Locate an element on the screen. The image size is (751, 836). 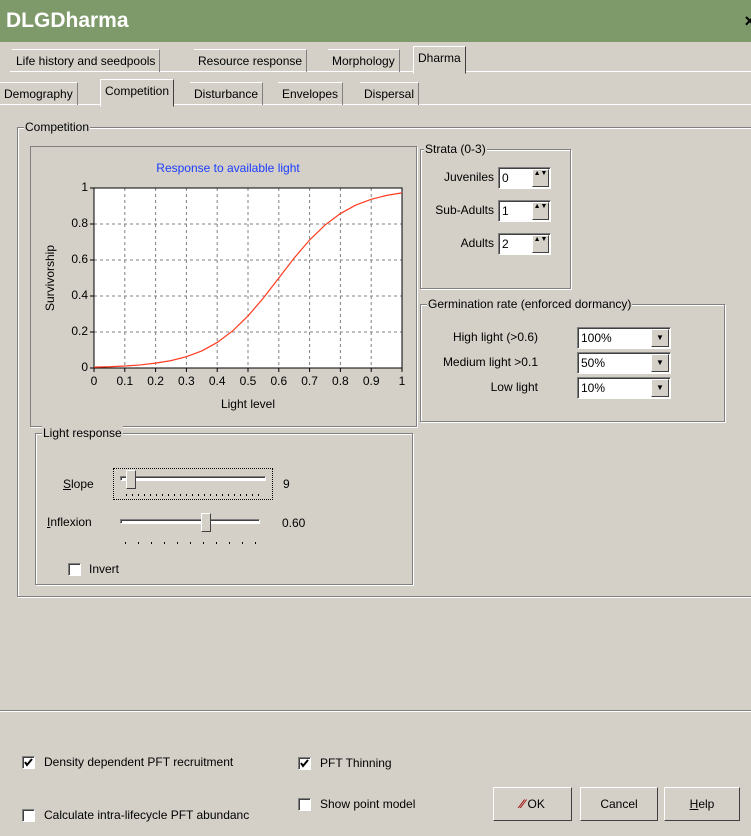
y-tick-label: 0.2 is located at coordinates (79, 331).